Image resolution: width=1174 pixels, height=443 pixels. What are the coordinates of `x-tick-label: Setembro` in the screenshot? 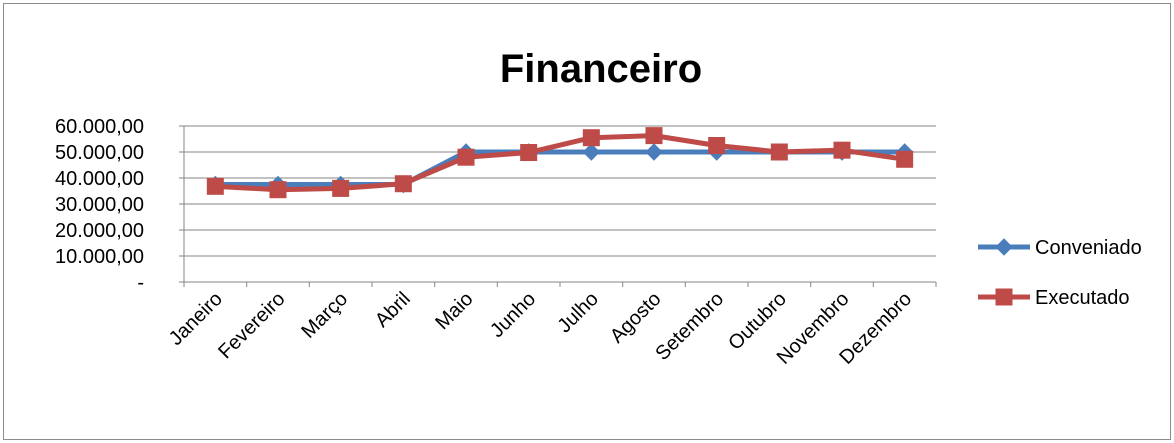 It's located at (689, 326).